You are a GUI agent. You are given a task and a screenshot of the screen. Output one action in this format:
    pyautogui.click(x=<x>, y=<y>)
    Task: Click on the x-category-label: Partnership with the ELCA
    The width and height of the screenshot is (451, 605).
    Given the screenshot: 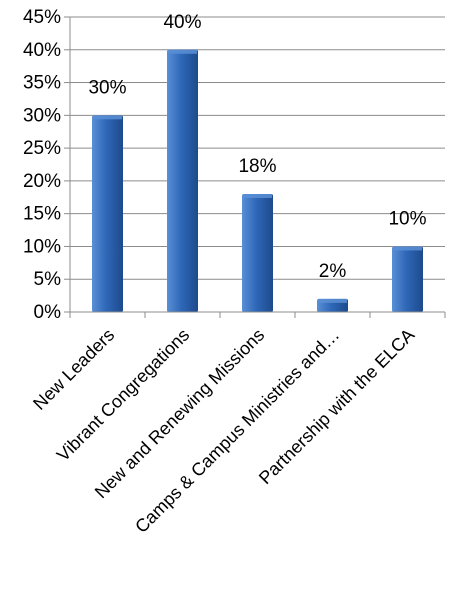 What is the action you would take?
    pyautogui.click(x=336, y=406)
    